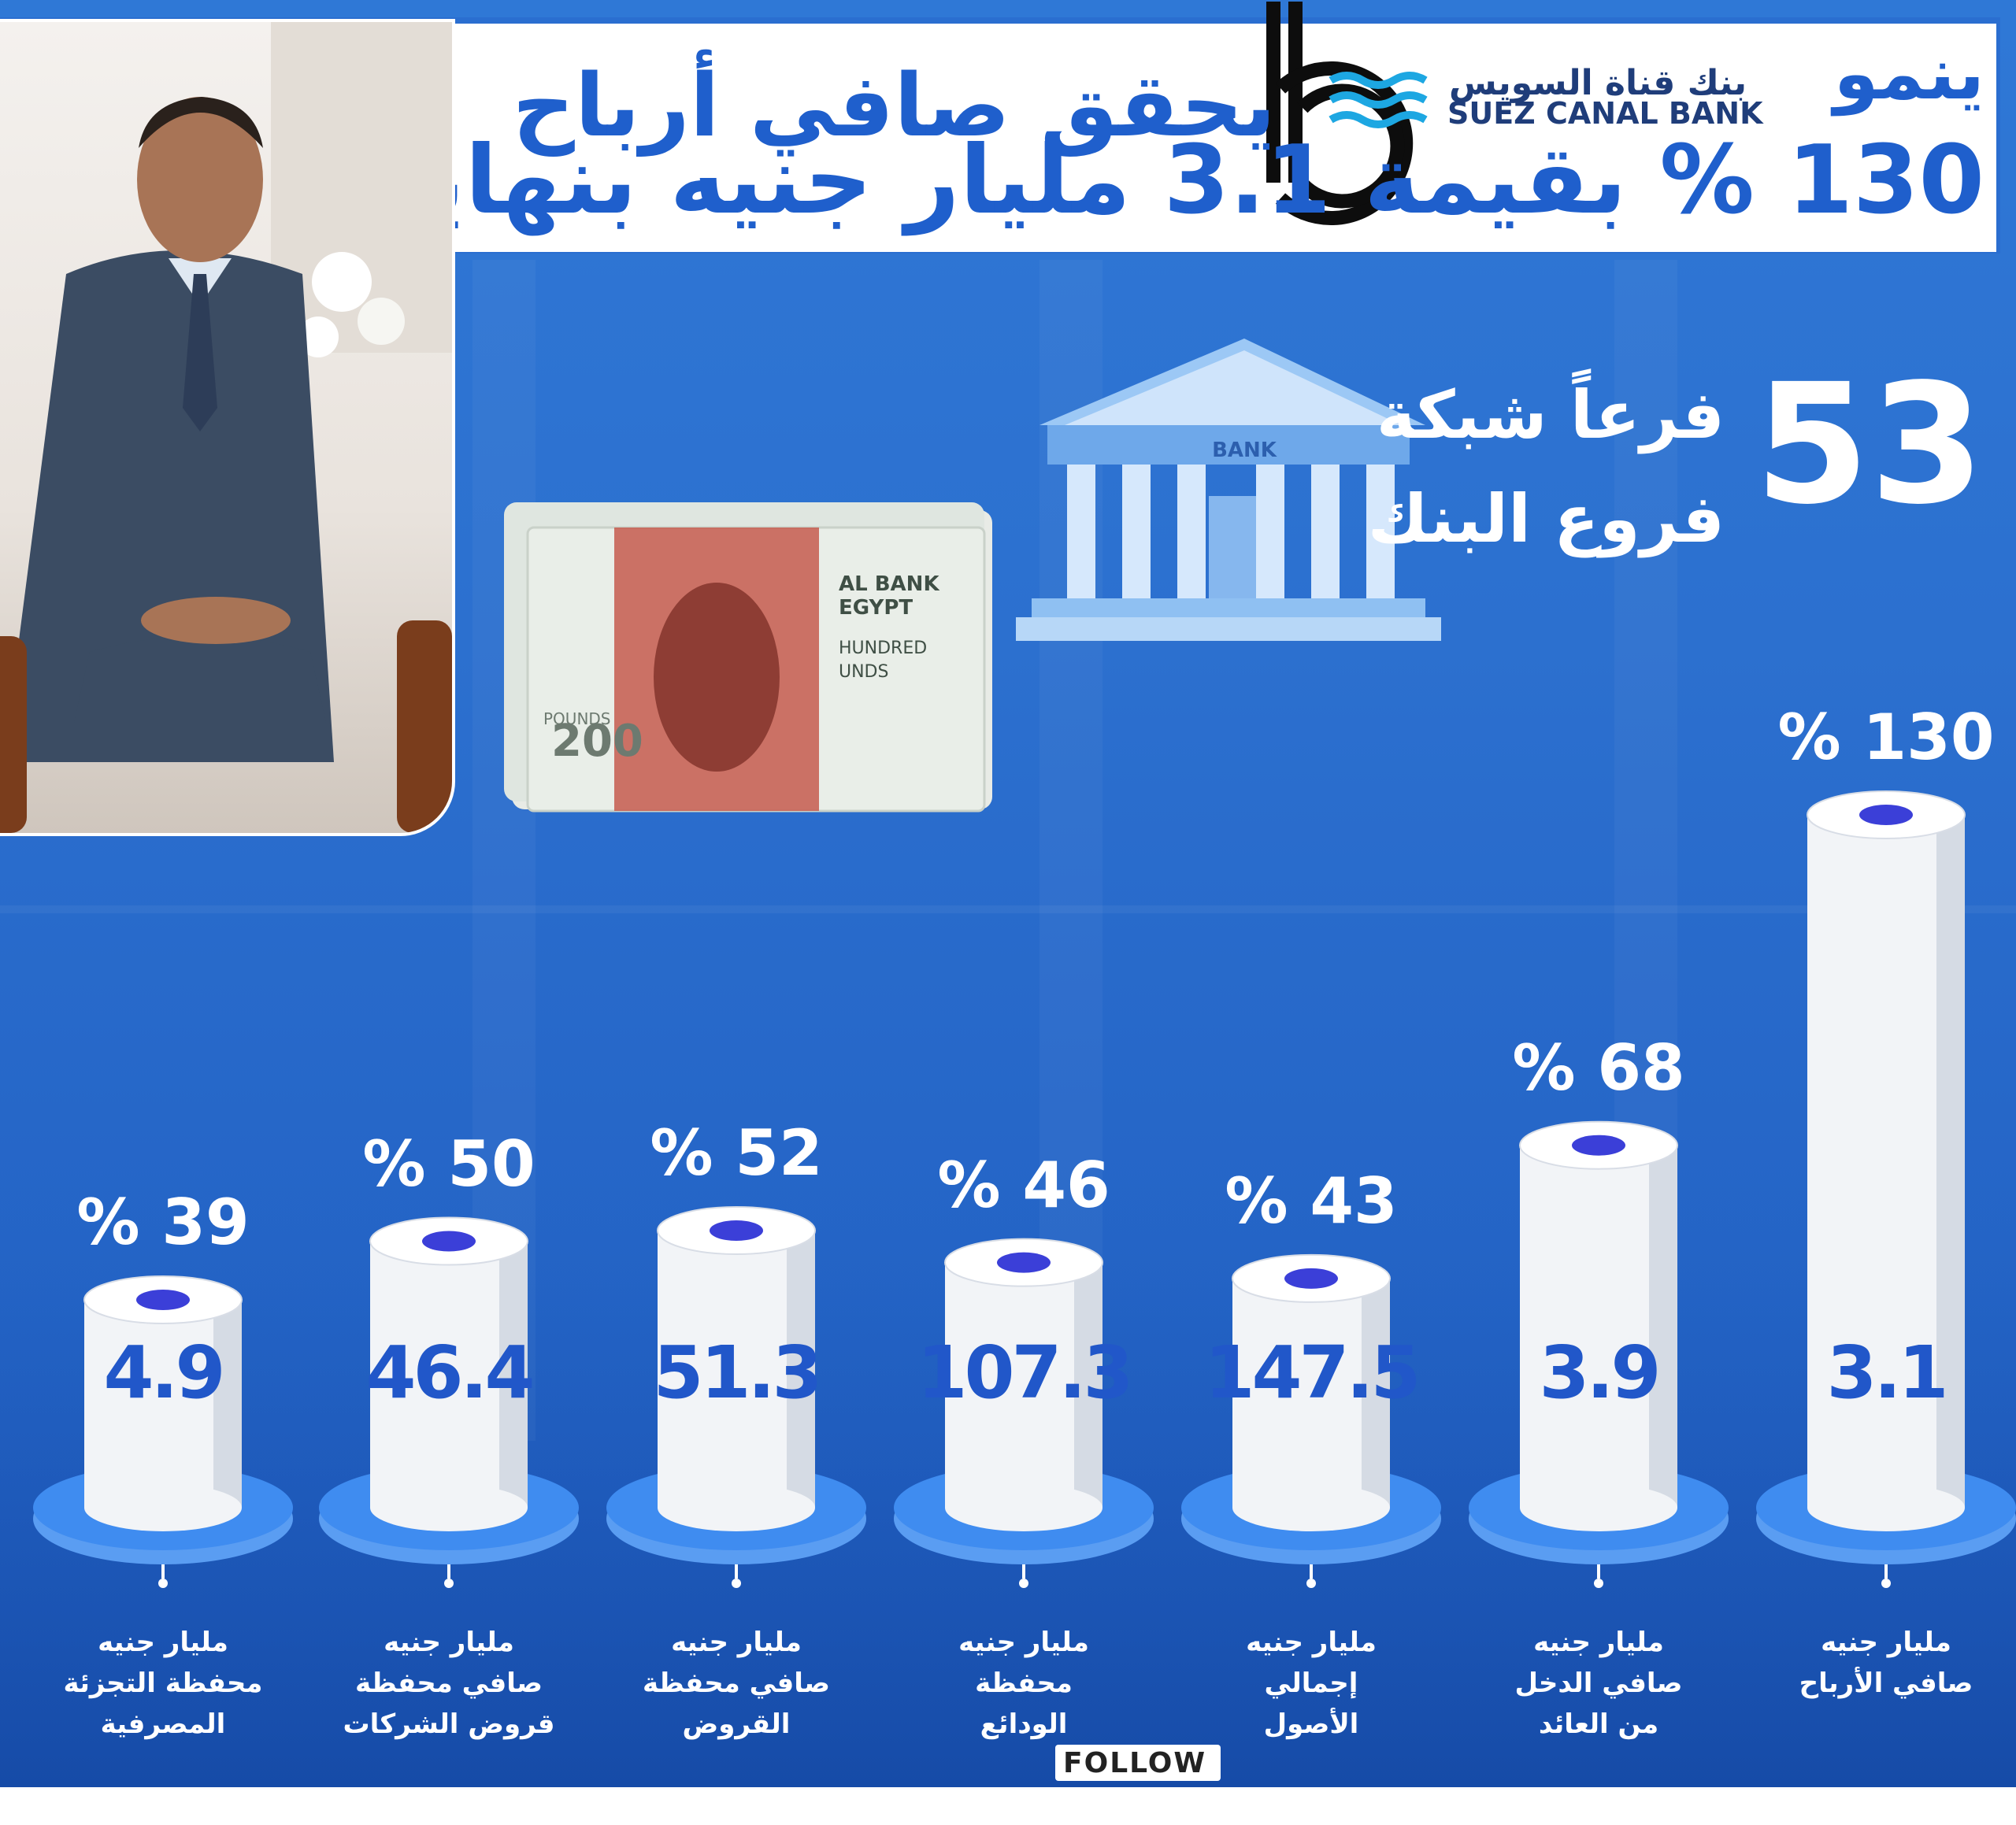 The image size is (2016, 1825). Describe the element at coordinates (1870, 444) in the screenshot. I see `branches-count: 53` at that location.